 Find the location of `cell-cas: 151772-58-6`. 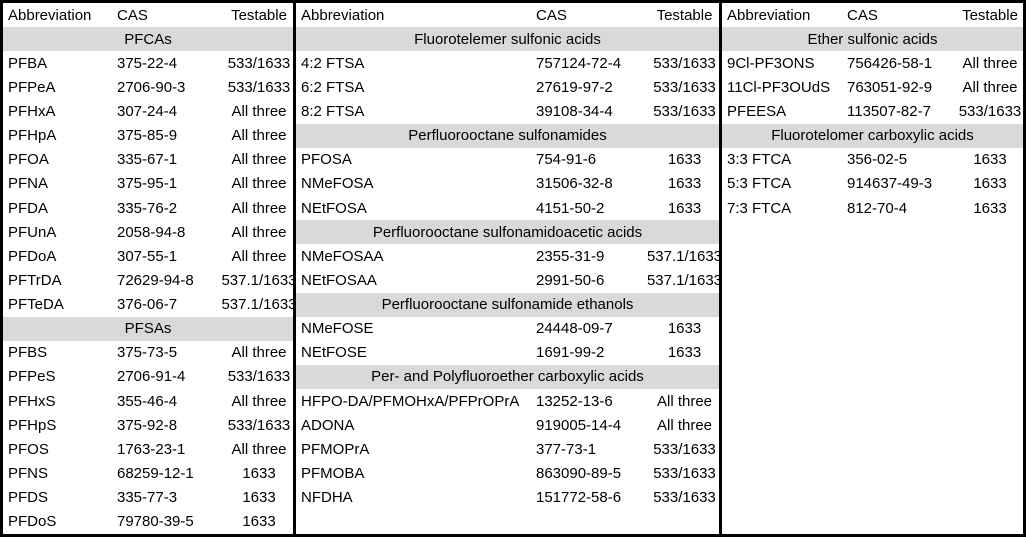

cell-cas: 151772-58-6 is located at coordinates (579, 498).